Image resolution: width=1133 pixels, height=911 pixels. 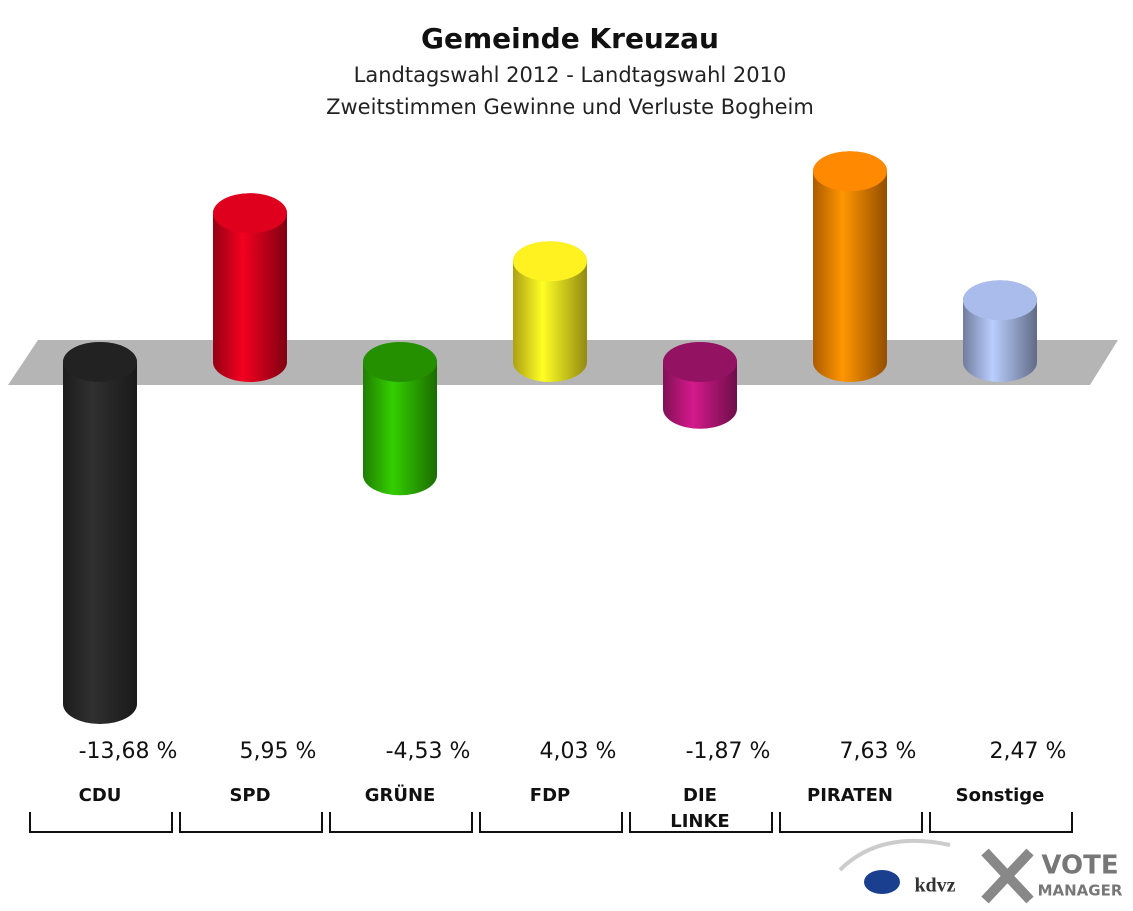 I want to click on brand: kdvz, so click(x=934, y=886).